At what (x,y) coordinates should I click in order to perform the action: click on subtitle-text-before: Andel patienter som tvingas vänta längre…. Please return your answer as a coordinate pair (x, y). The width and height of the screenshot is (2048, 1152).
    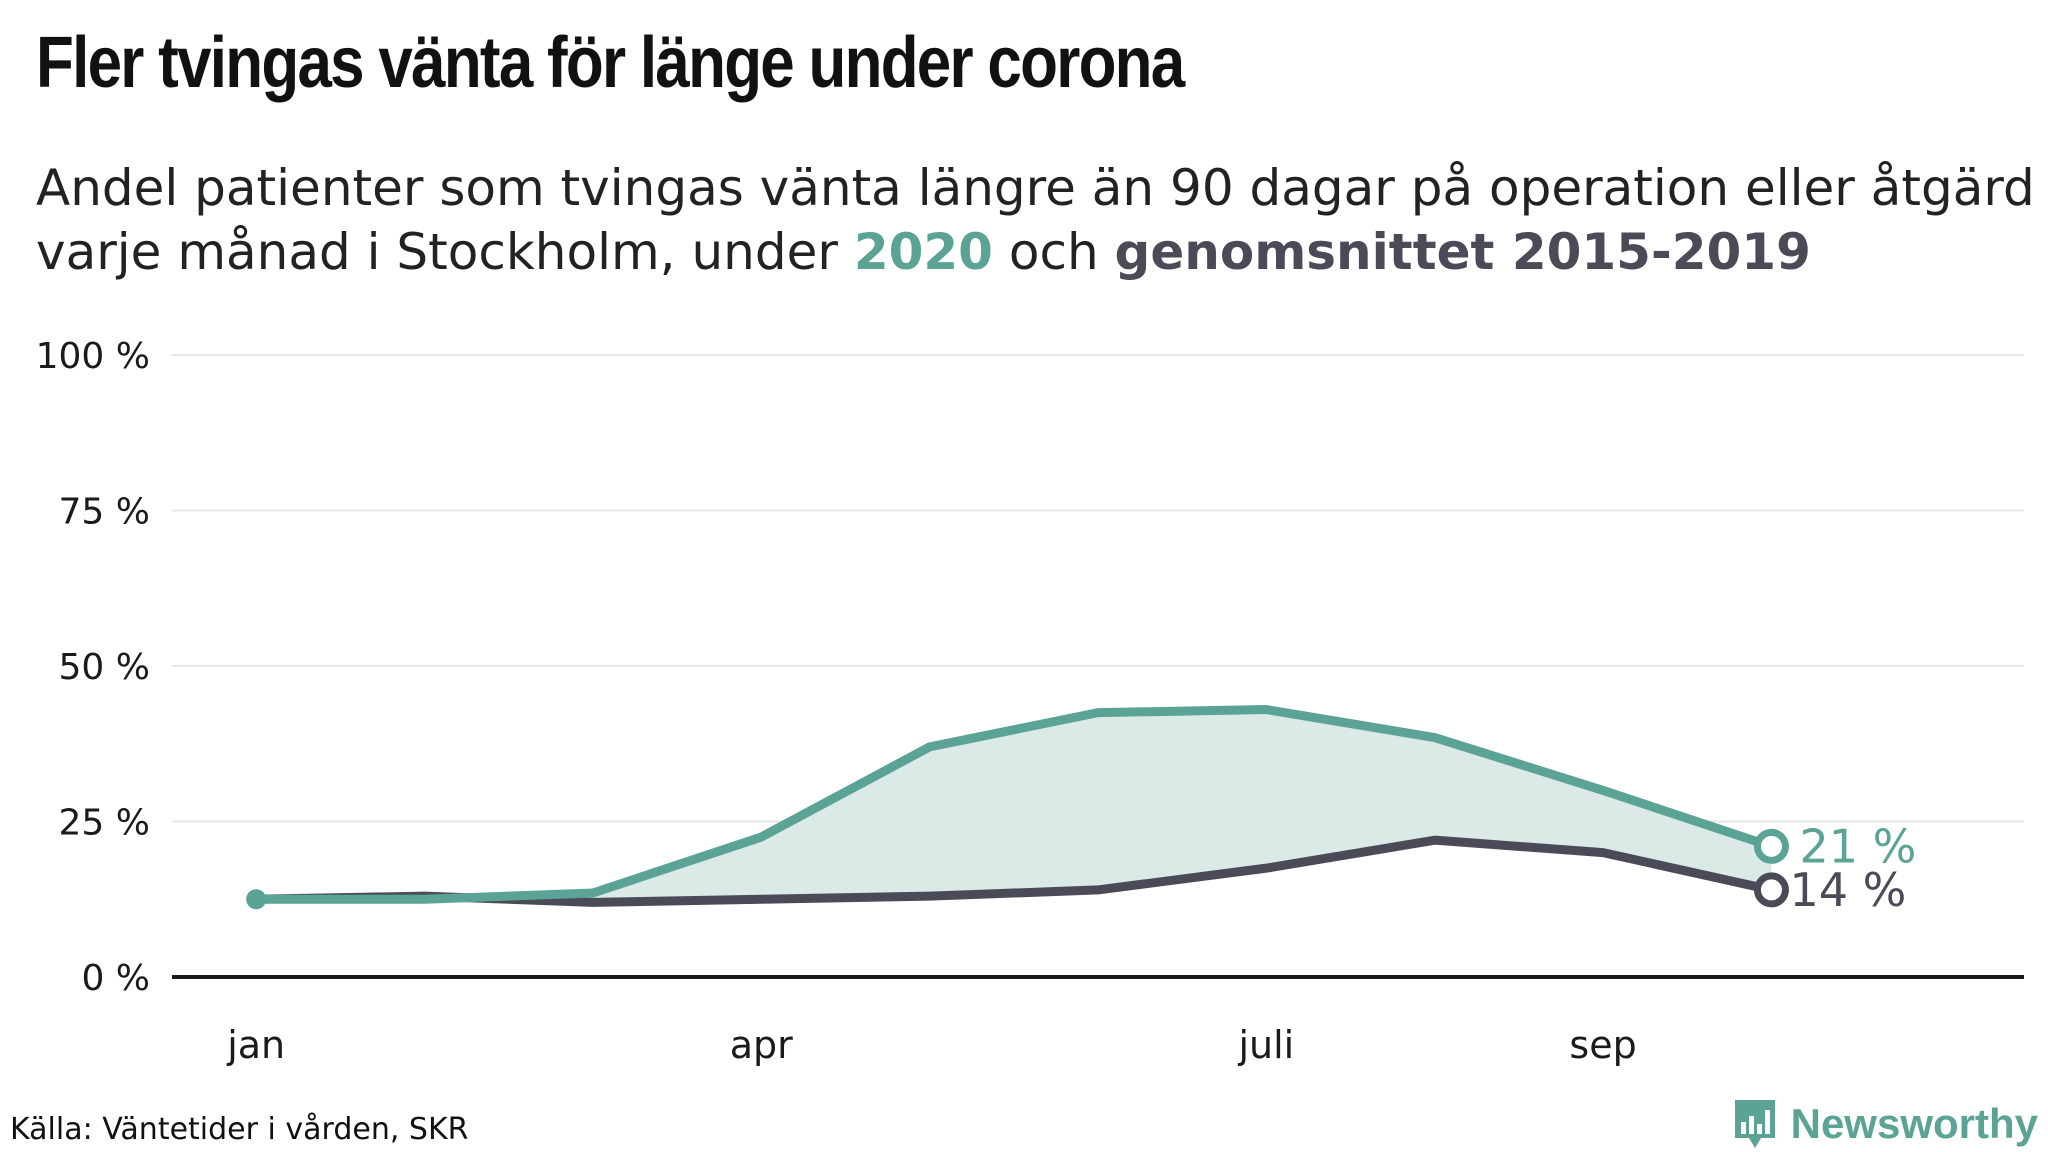
    Looking at the image, I should click on (1035, 220).